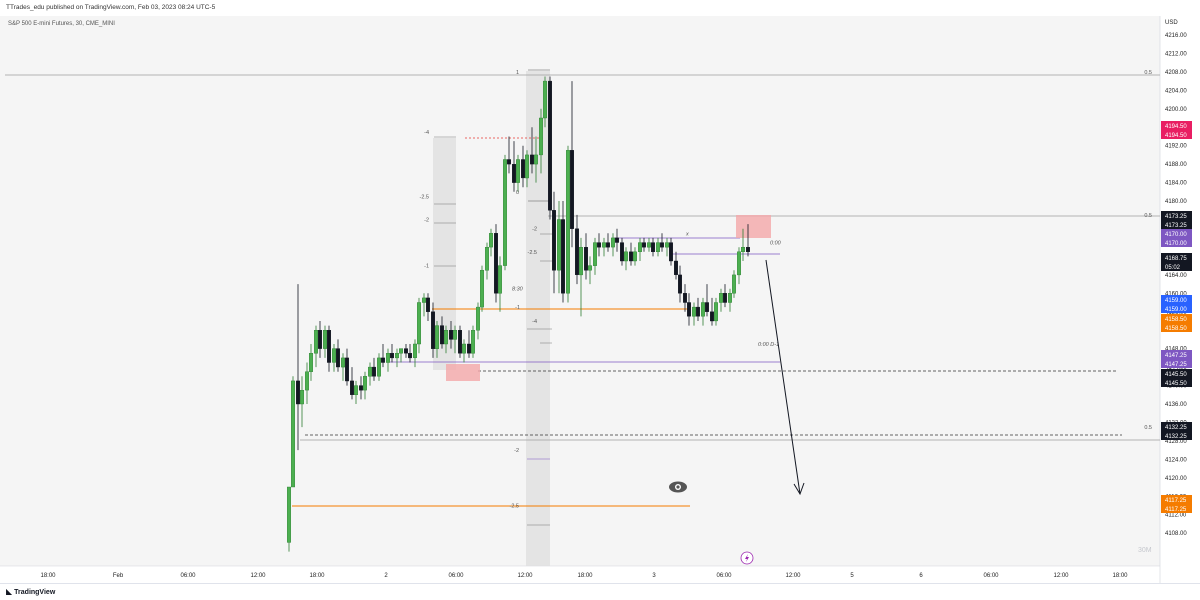 This screenshot has height=600, width=1200. Describe the element at coordinates (678, 487) in the screenshot. I see `eye-icon` at that location.